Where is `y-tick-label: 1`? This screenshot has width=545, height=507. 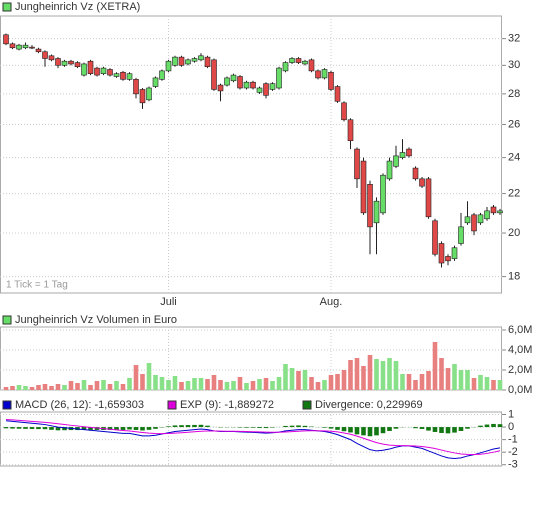
y-tick-label: 1 is located at coordinates (511, 414).